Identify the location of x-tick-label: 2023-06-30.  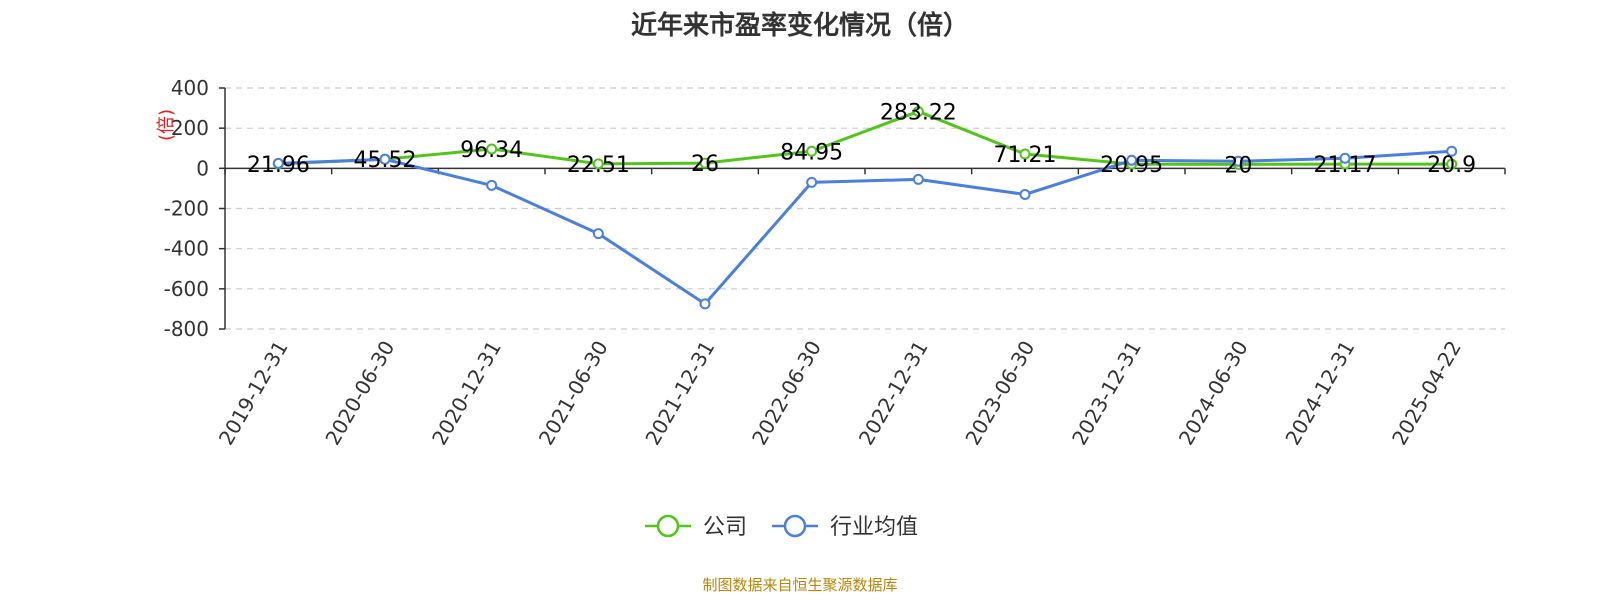
(999, 393).